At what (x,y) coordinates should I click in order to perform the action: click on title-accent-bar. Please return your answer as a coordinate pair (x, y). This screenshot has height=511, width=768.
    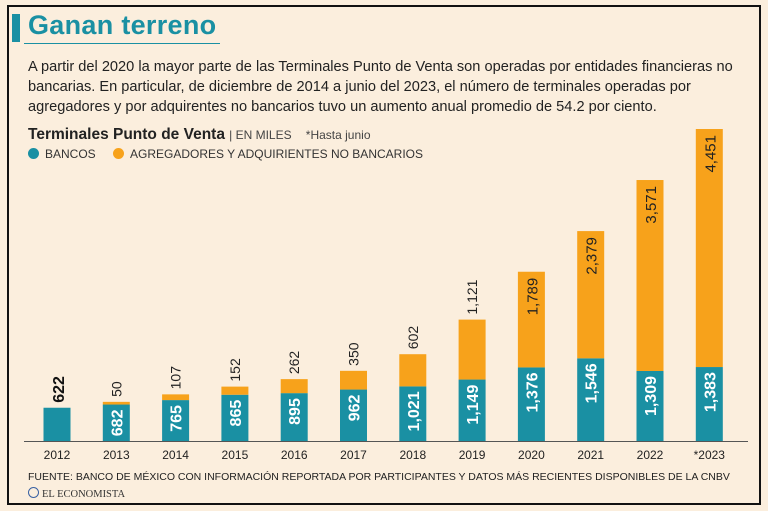
    Looking at the image, I should click on (16, 28).